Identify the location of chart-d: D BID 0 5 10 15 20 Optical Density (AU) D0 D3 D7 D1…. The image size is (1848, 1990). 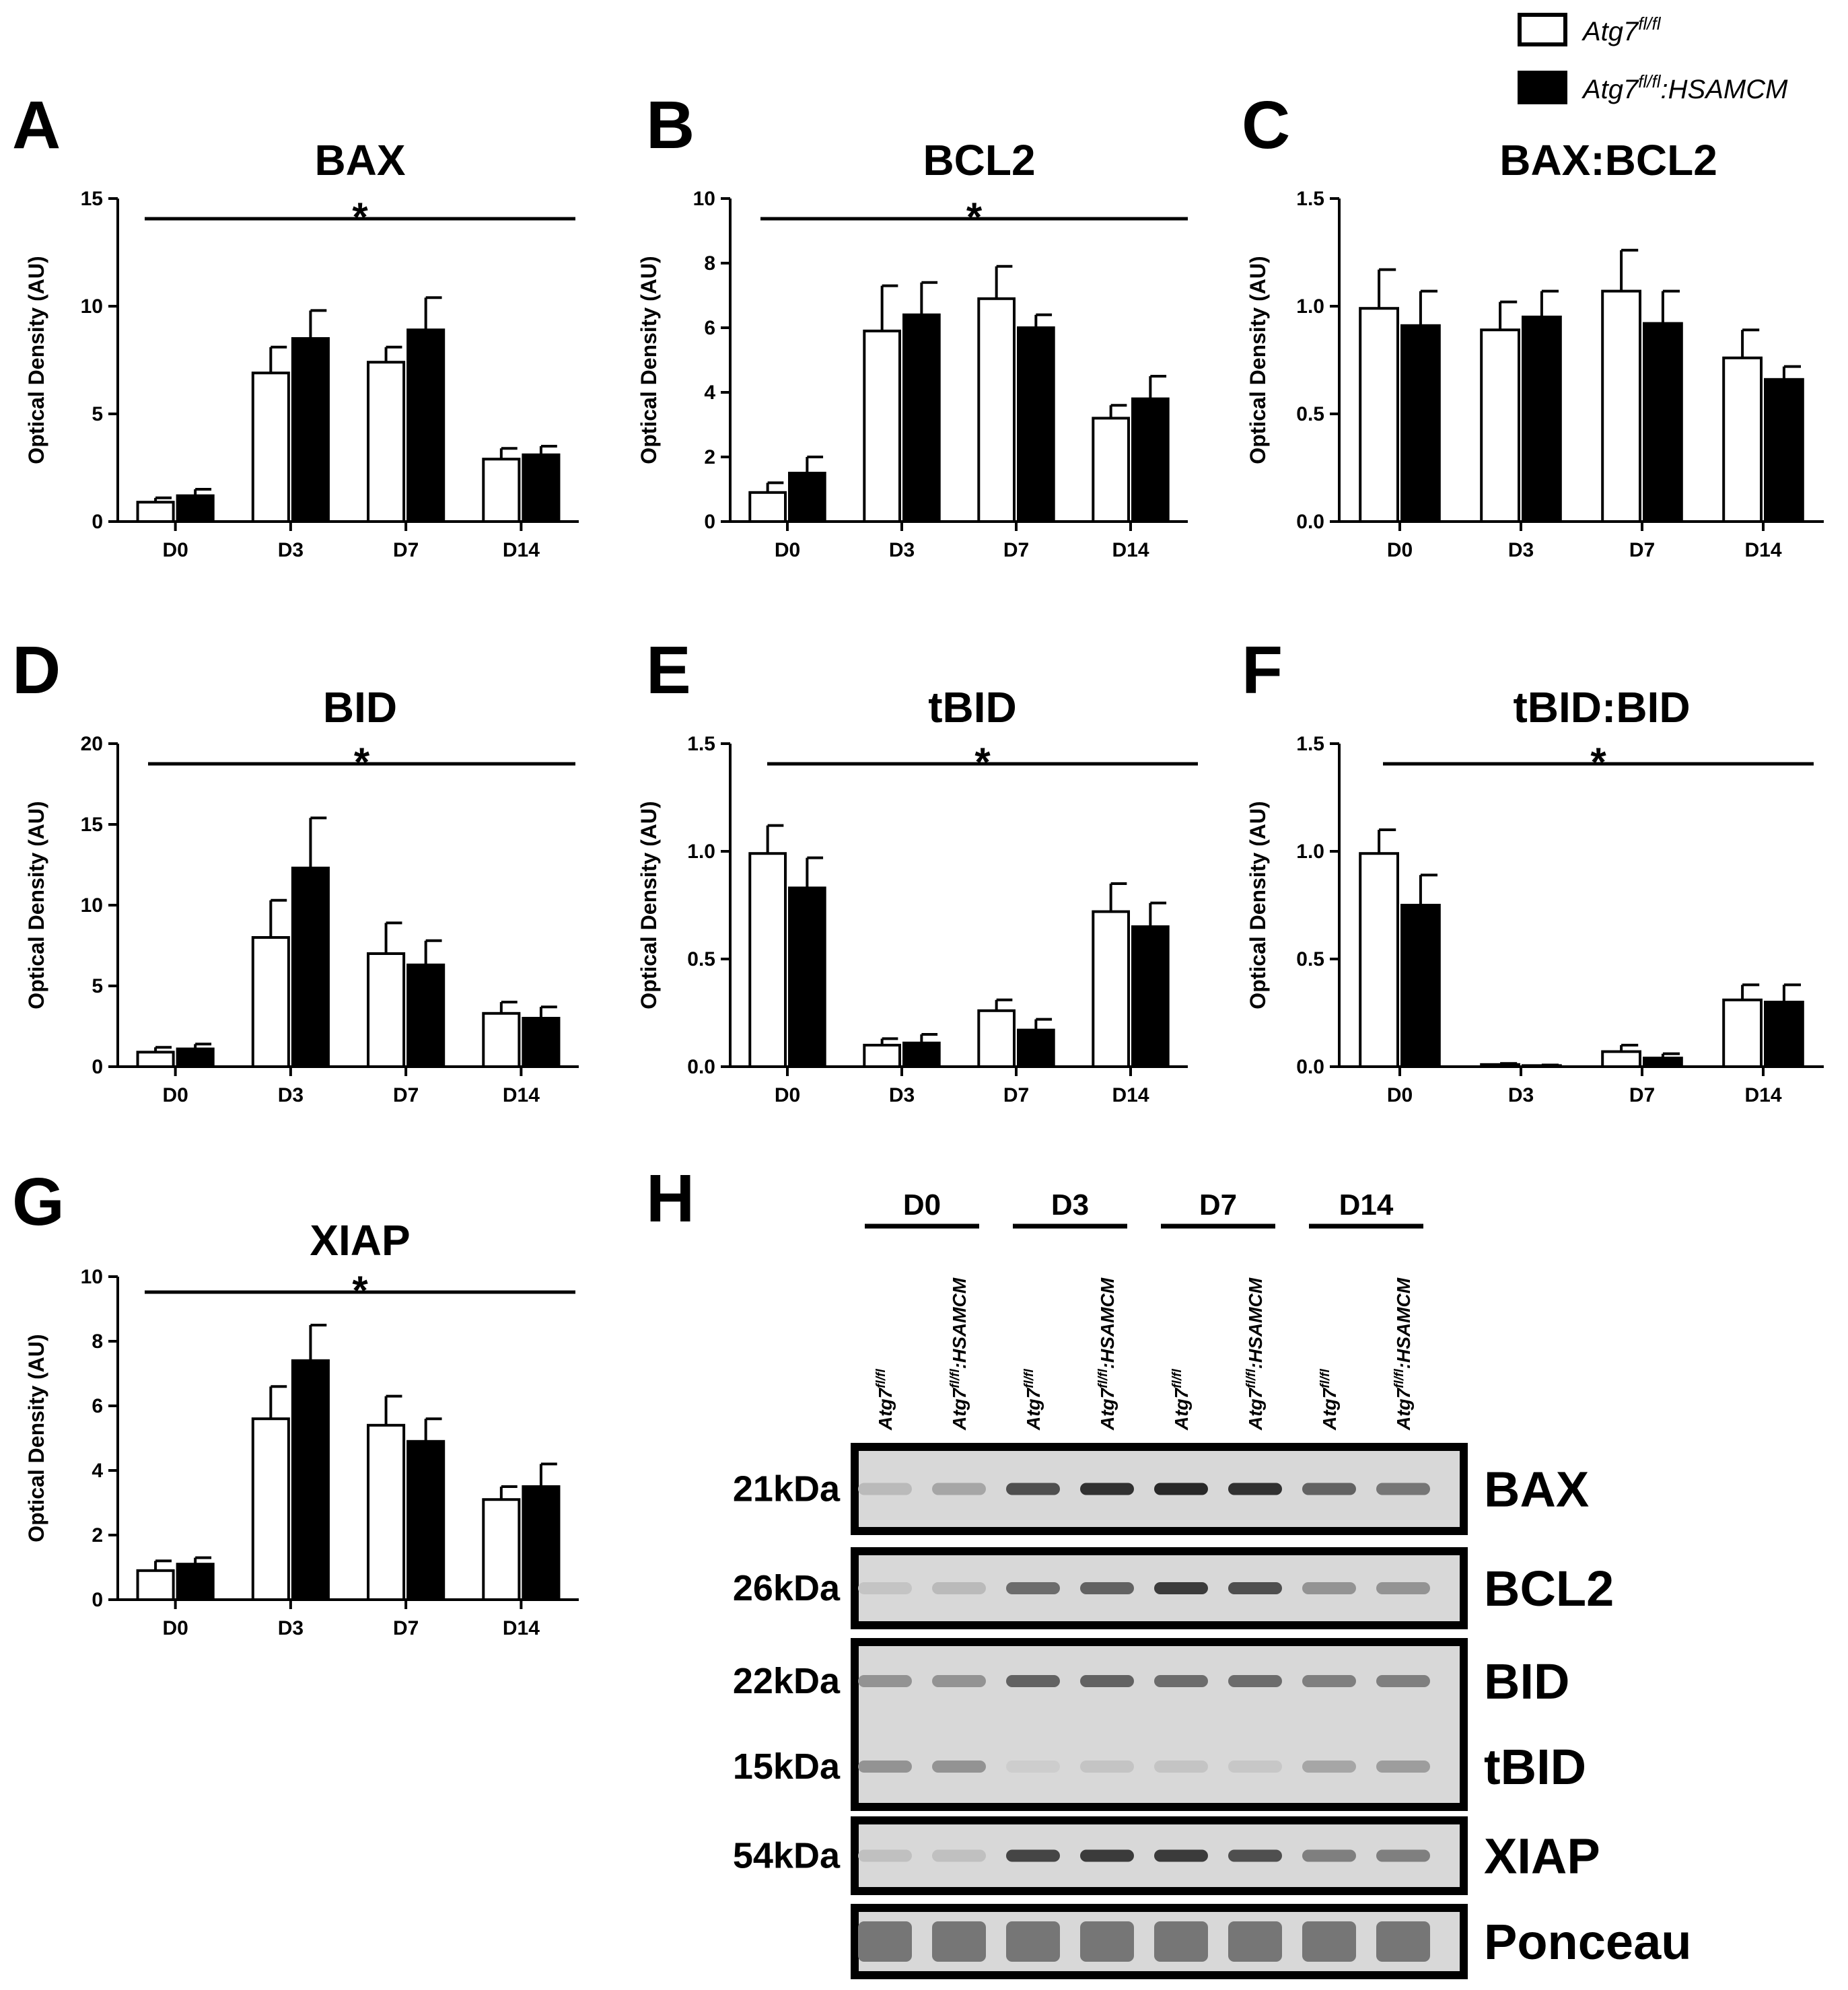
(295, 870).